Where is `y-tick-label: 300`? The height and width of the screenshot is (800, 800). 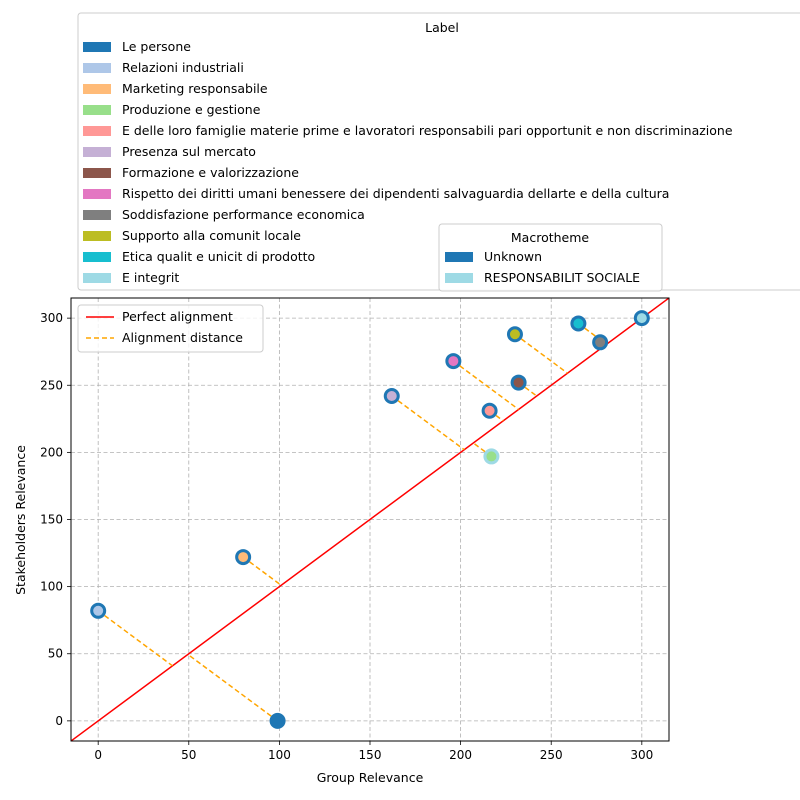
y-tick-label: 300 is located at coordinates (51, 318).